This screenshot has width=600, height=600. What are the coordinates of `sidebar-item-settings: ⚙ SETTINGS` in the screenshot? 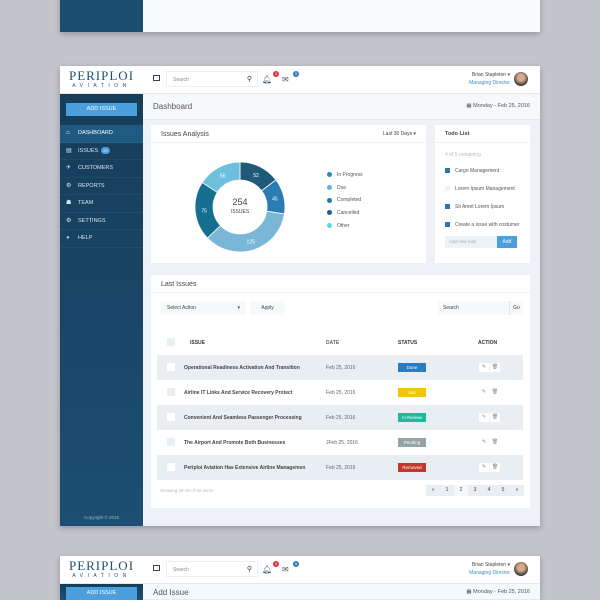 It's located at (101, 221).